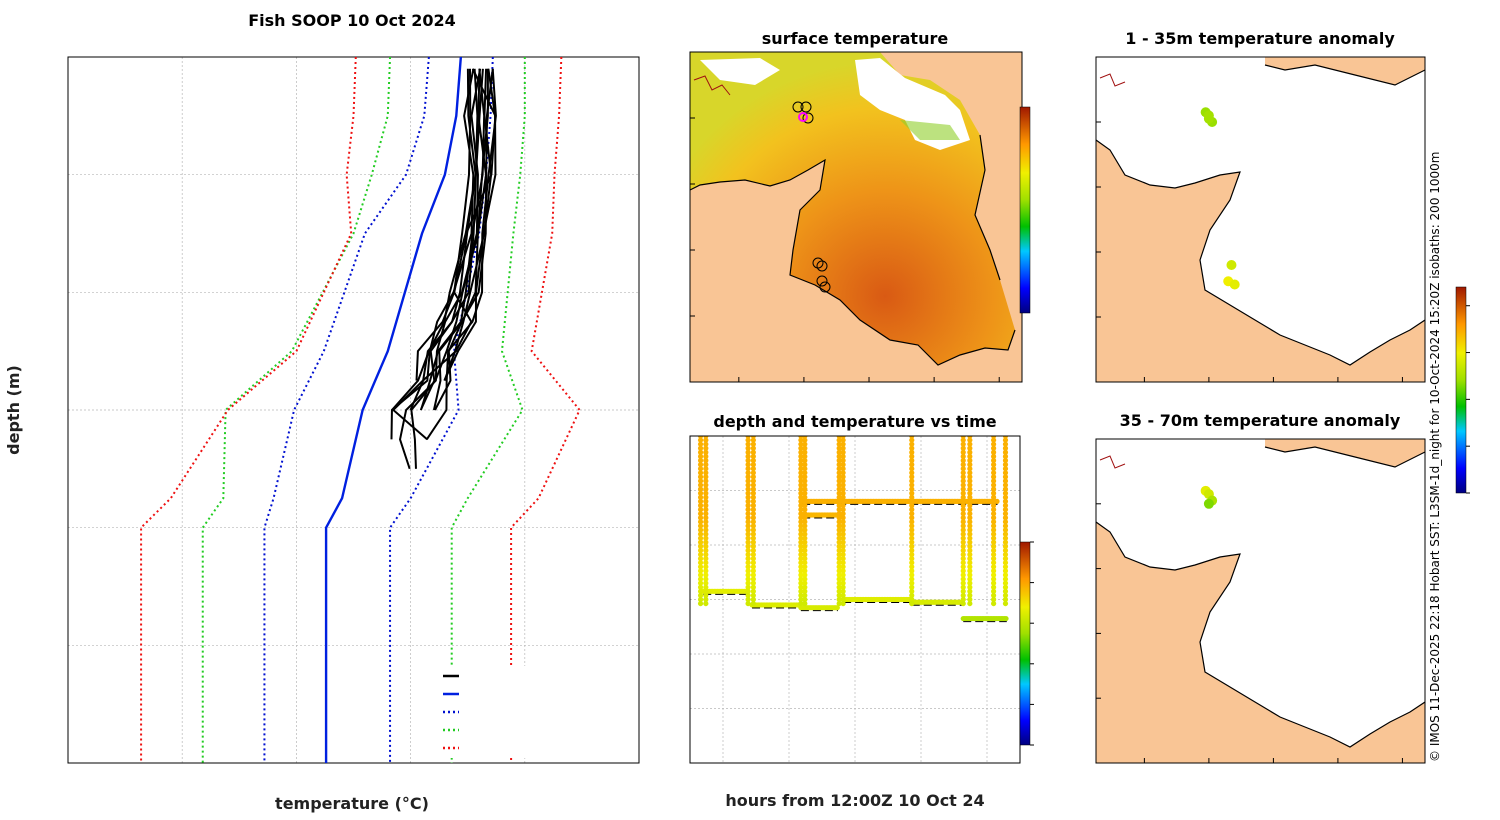 The image size is (1500, 820). What do you see at coordinates (854, 800) in the screenshot?
I see `time-xlabel: hours from 12:00Z 10 Oct 24` at bounding box center [854, 800].